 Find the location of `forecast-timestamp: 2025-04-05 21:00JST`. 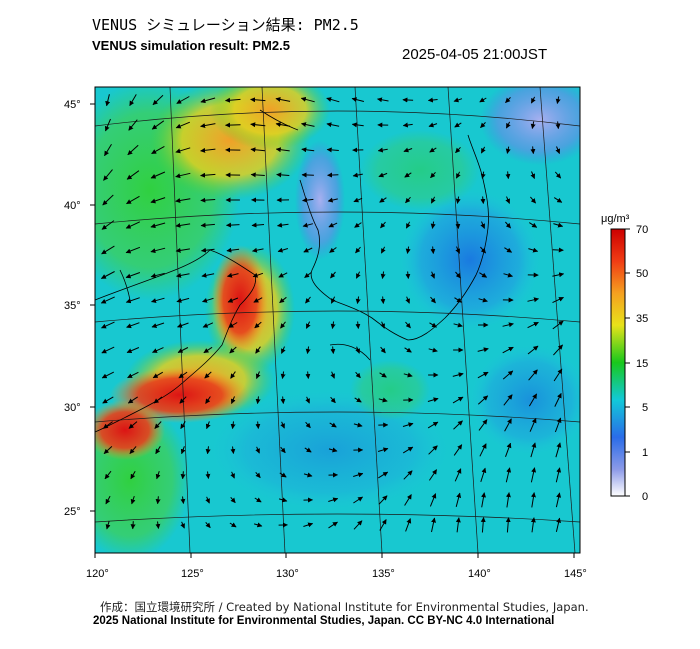

forecast-timestamp: 2025-04-05 21:00JST is located at coordinates (475, 54).